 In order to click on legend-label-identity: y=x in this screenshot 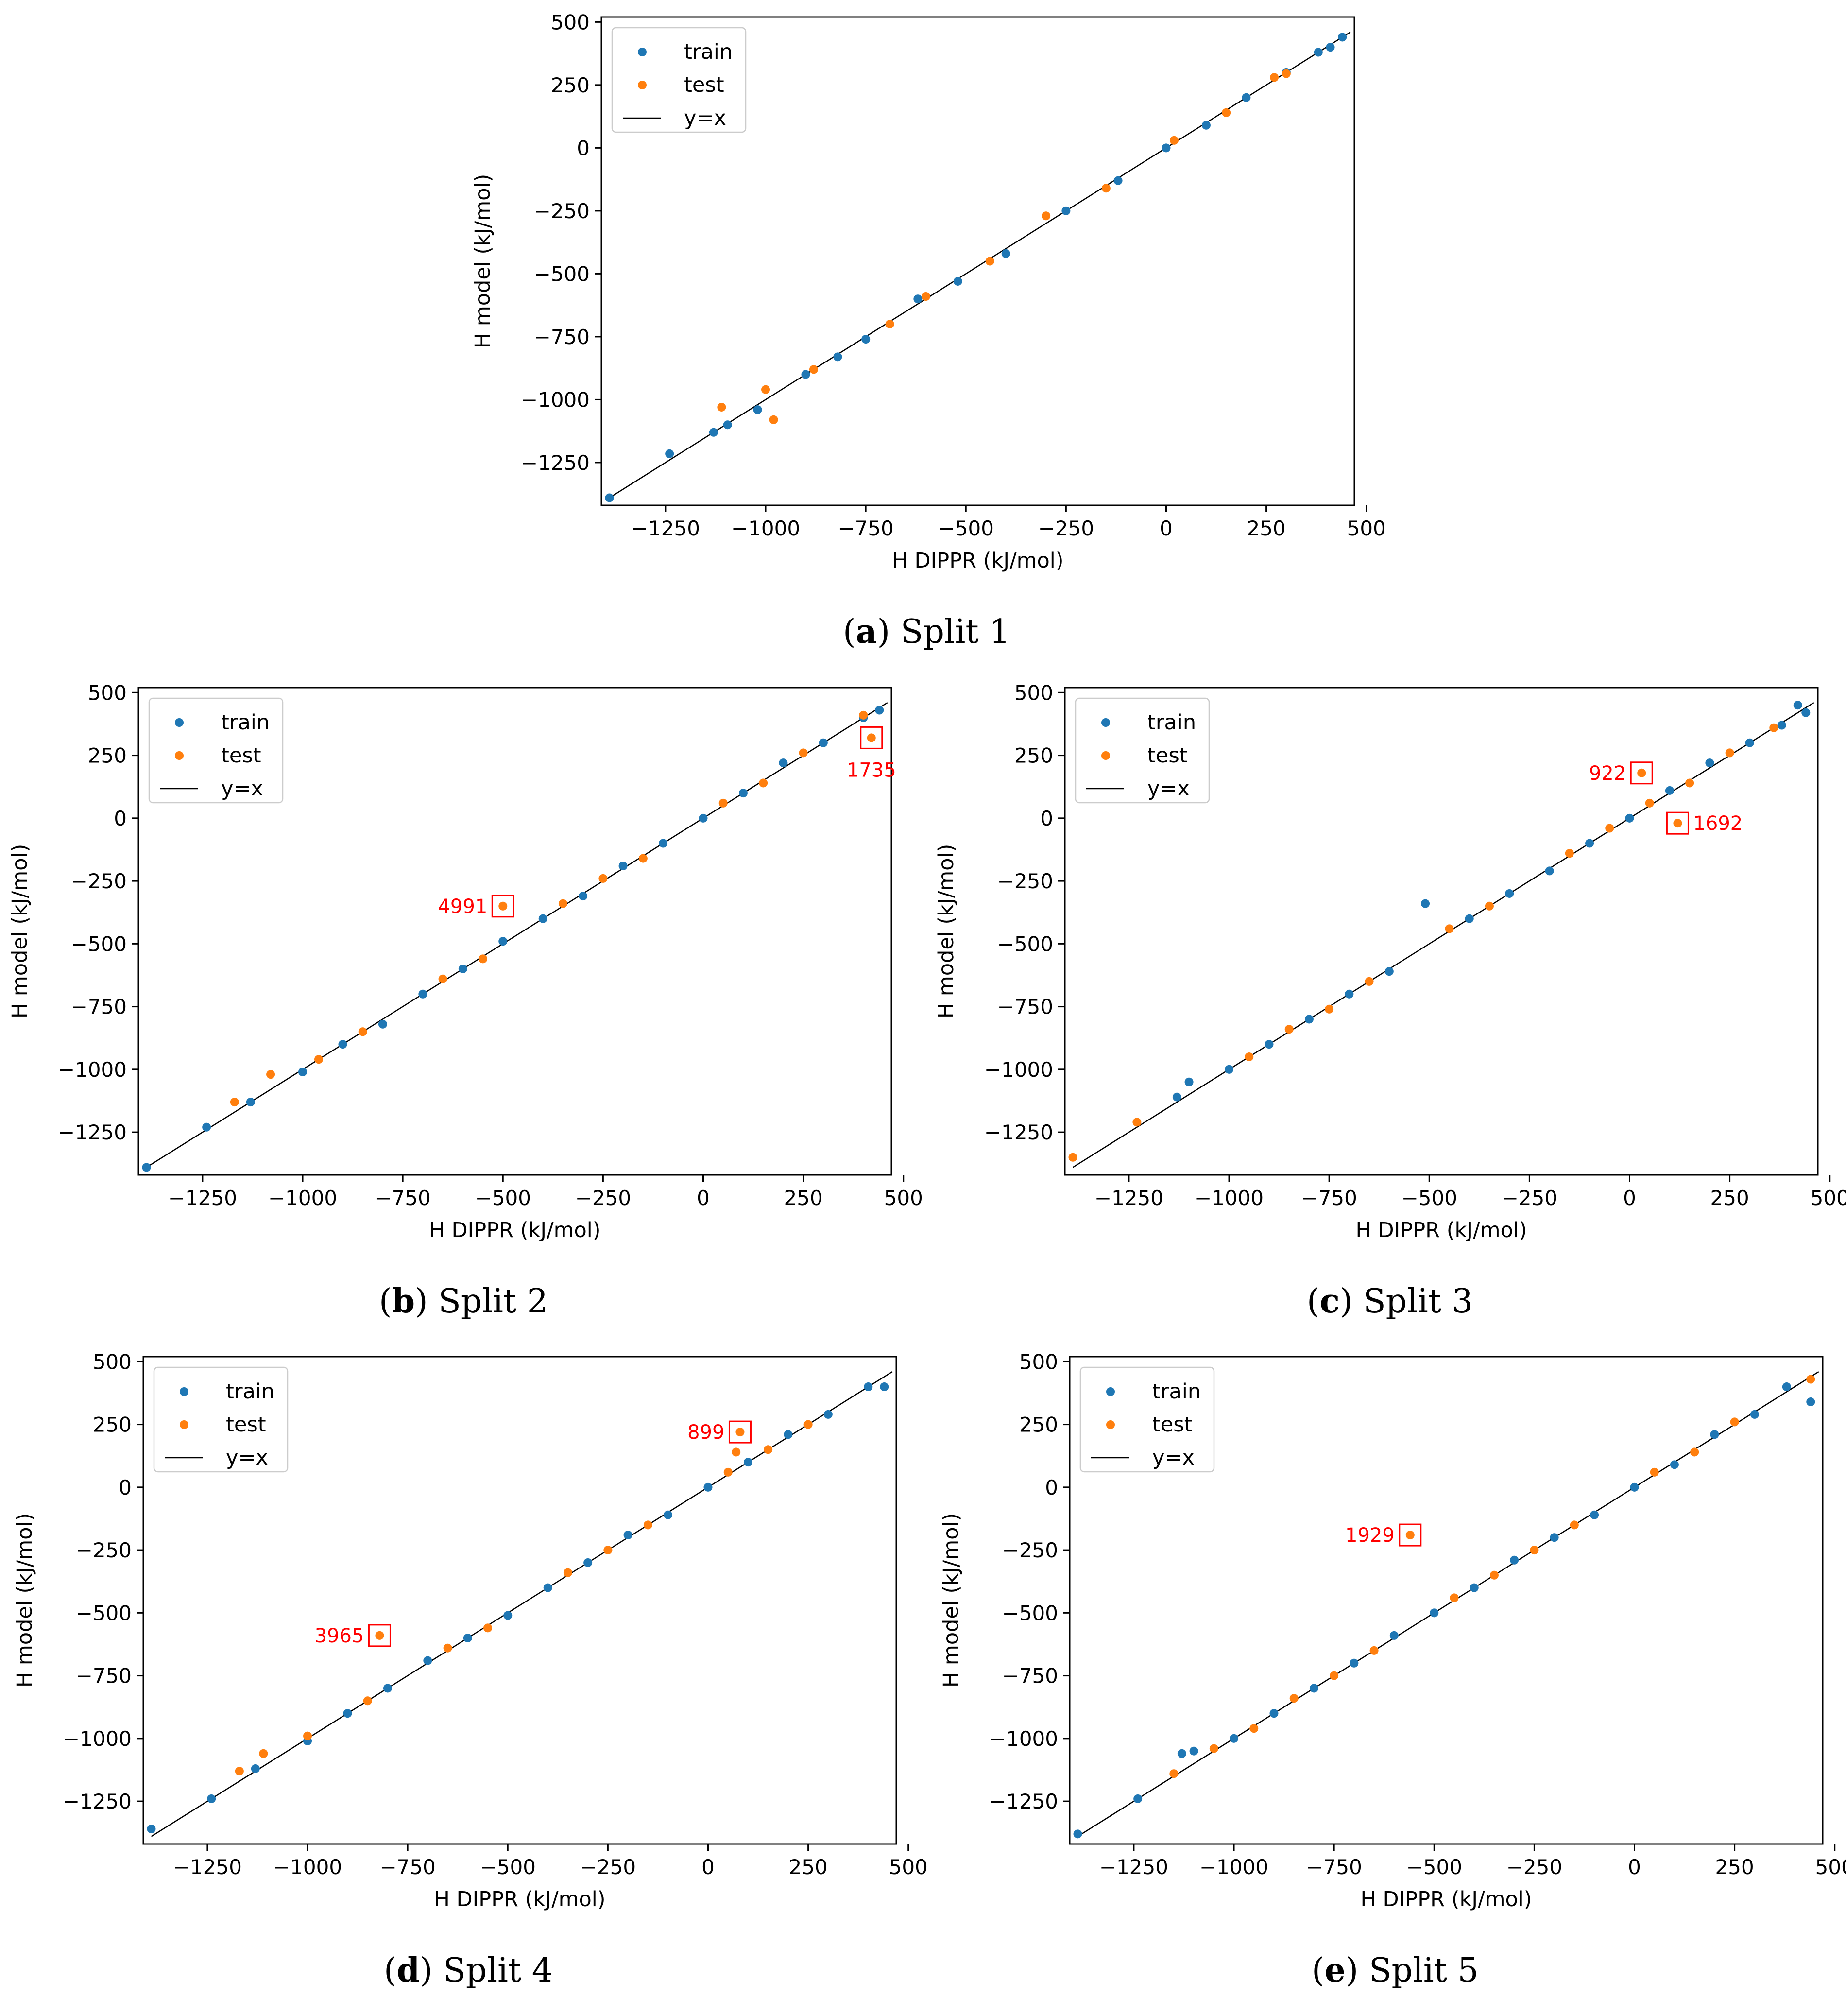, I will do `click(1169, 788)`.